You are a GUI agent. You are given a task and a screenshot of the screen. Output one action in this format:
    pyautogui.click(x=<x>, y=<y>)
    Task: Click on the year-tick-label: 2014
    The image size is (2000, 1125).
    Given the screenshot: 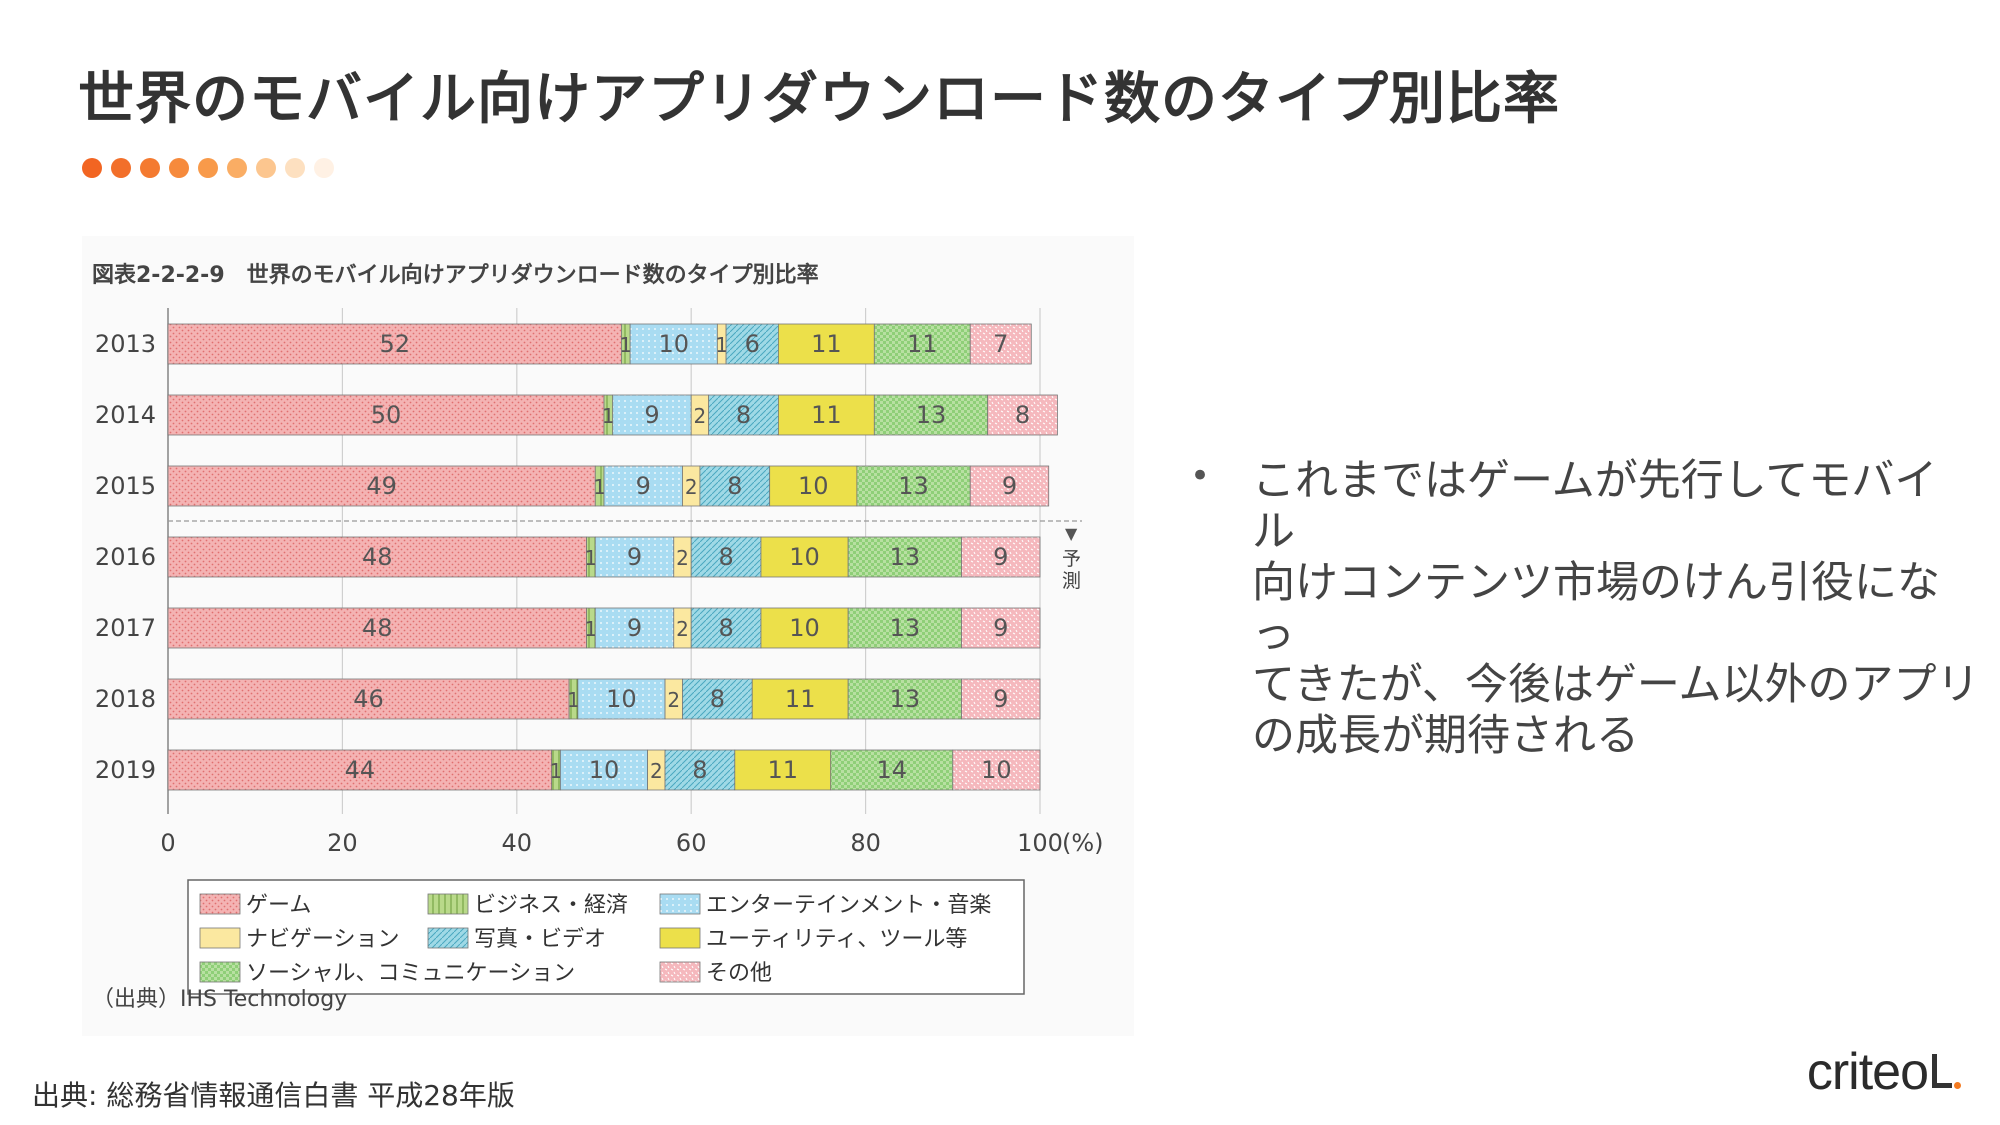 What is the action you would take?
    pyautogui.click(x=125, y=415)
    